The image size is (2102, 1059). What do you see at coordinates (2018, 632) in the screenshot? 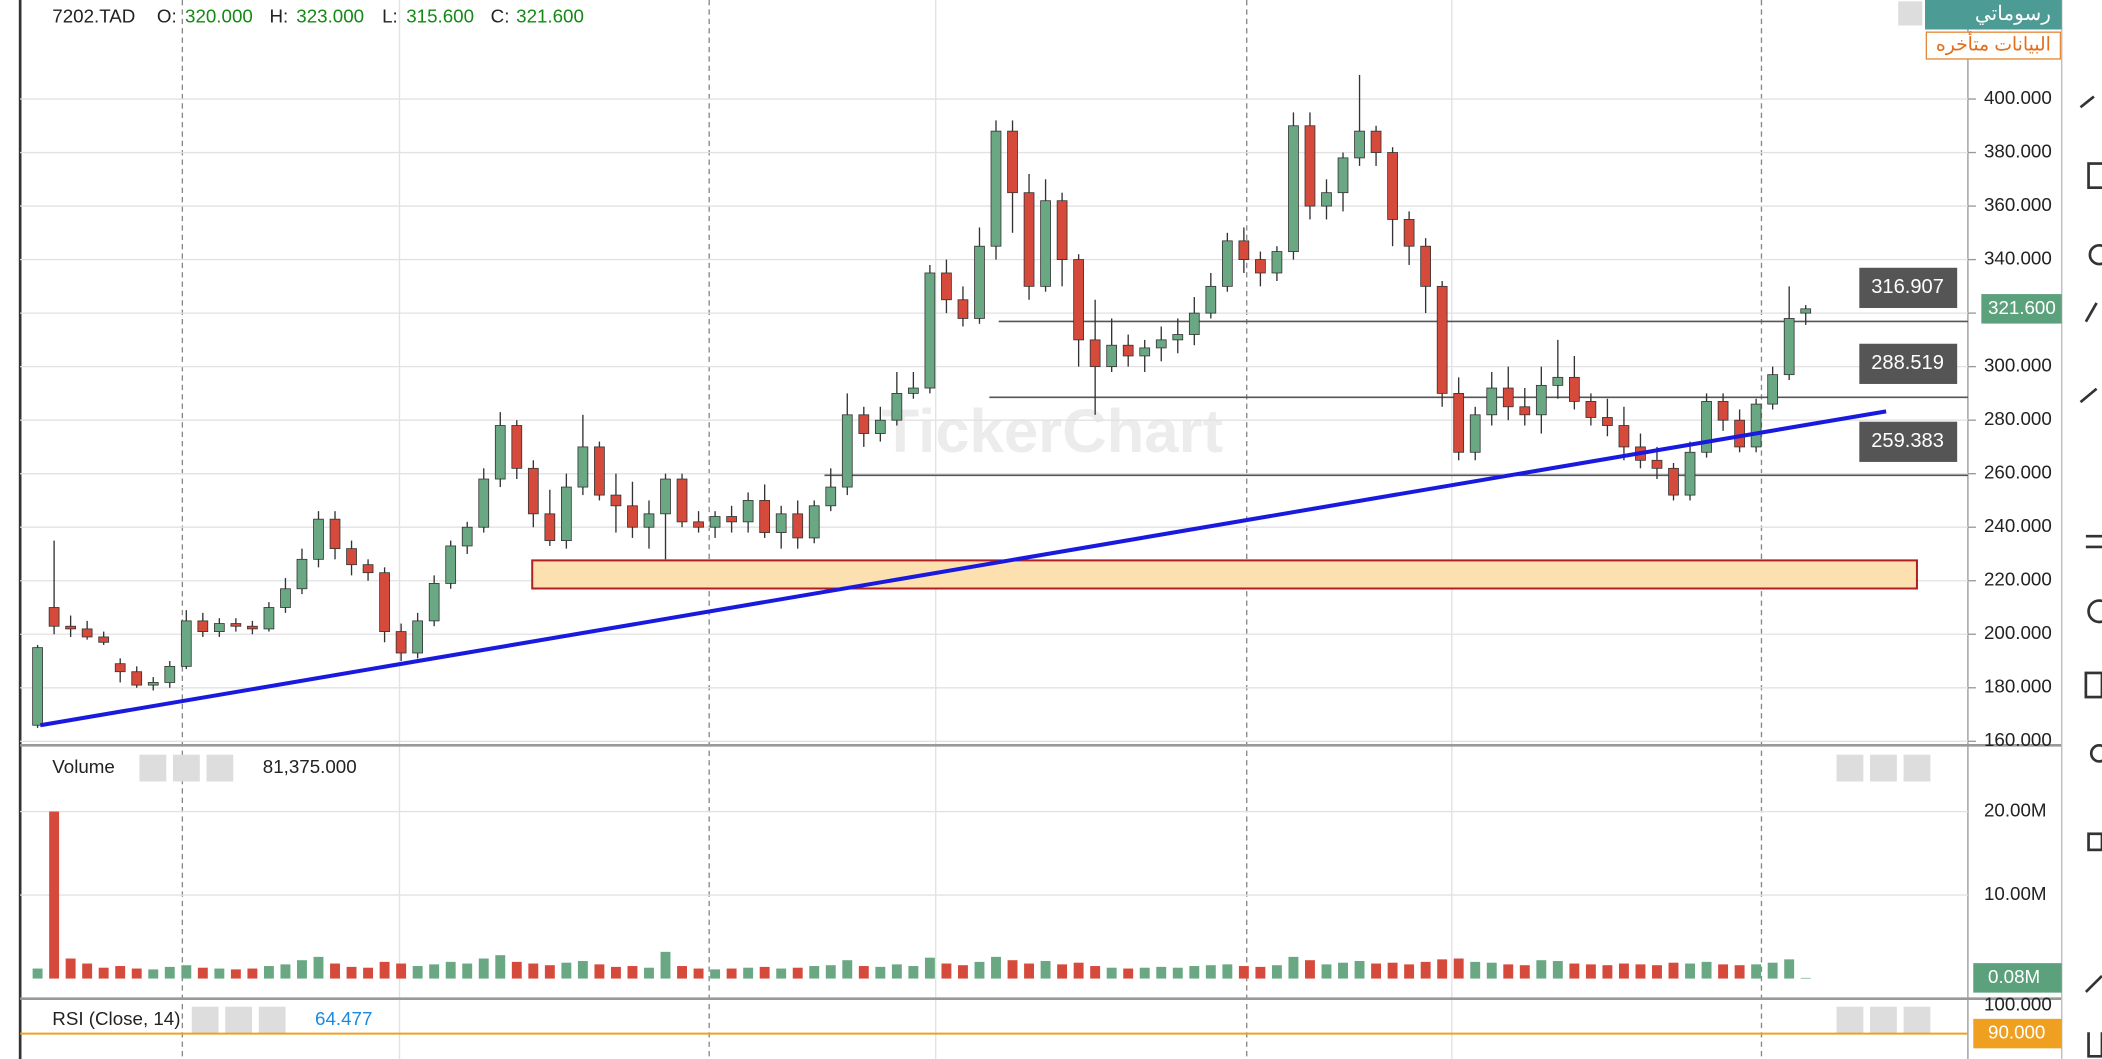
I see `y-tick-label: 200.000` at bounding box center [2018, 632].